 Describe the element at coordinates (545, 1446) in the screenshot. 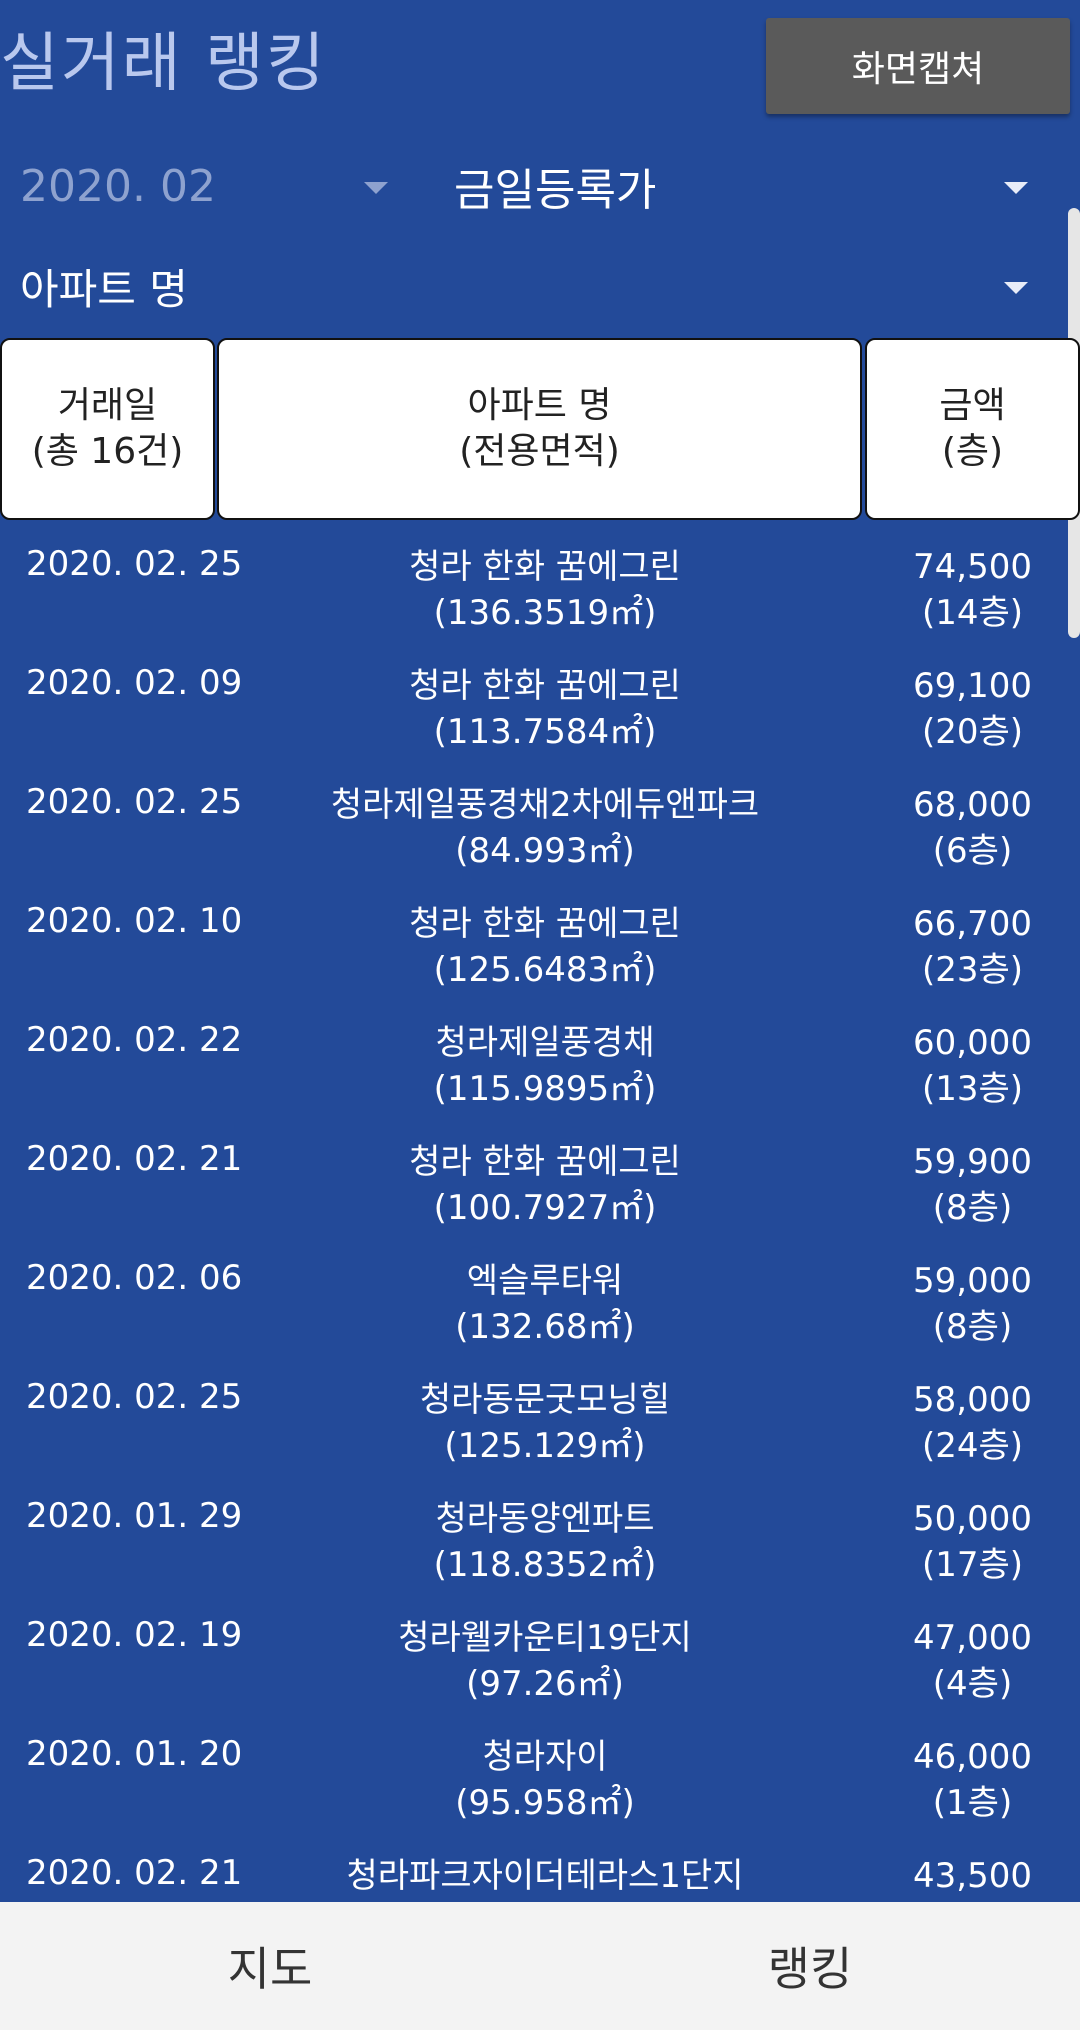

I see `apartment-area: (125.129㎡)` at that location.